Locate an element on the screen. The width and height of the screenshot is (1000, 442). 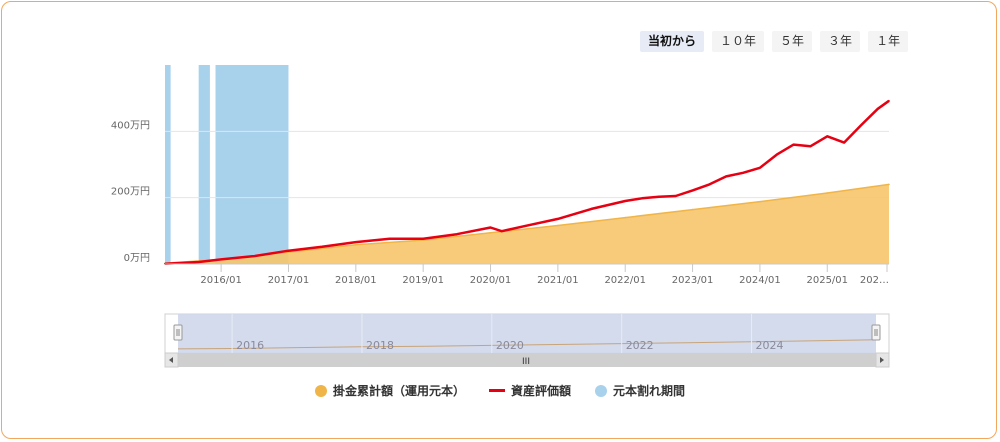
legend-item-valuation: 資産評価額 is located at coordinates (529, 390).